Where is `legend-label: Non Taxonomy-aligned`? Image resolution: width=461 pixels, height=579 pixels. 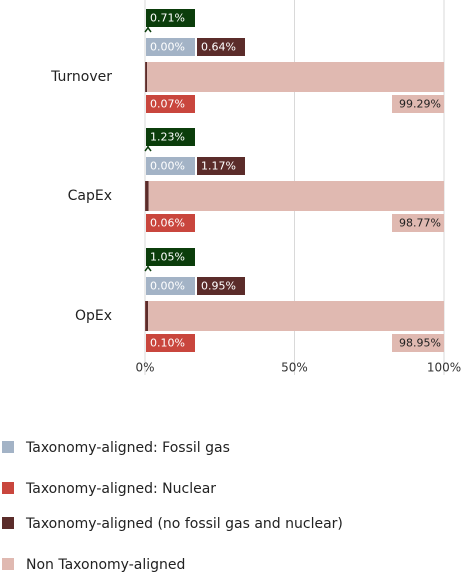 legend-label: Non Taxonomy-aligned is located at coordinates (105, 565).